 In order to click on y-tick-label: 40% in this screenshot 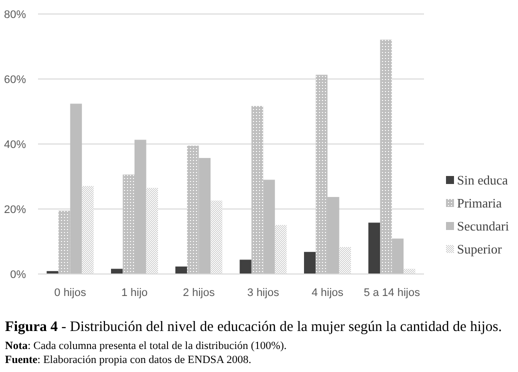, I will do `click(15, 144)`.